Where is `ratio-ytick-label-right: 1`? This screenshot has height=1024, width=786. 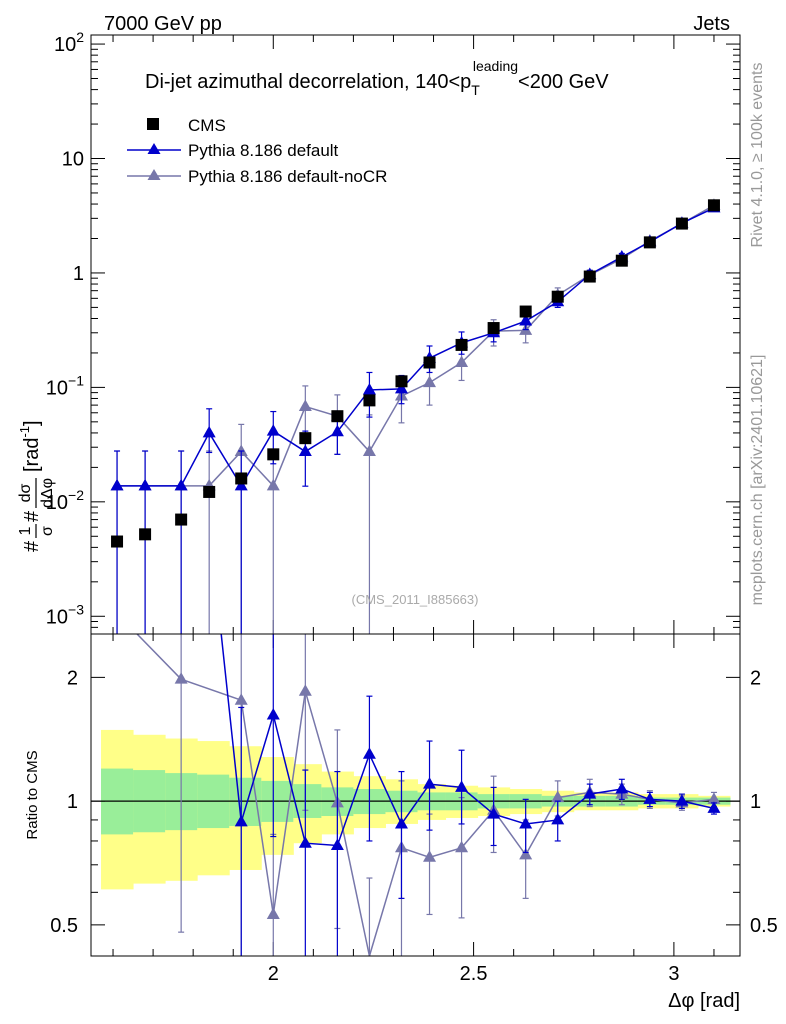
ratio-ytick-label-right: 1 is located at coordinates (755, 802).